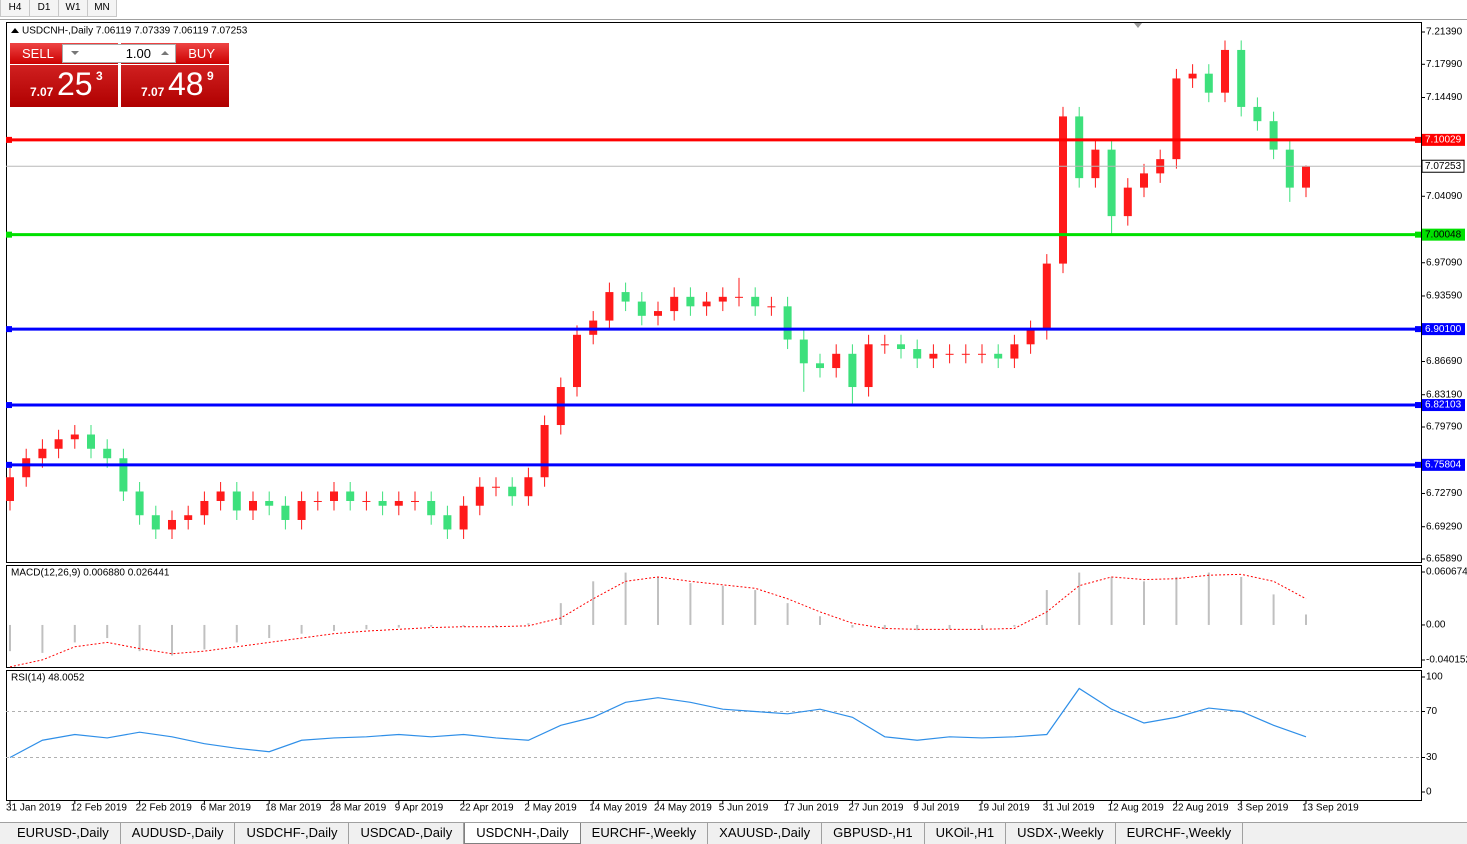 This screenshot has height=844, width=1467. What do you see at coordinates (618, 808) in the screenshot?
I see `x-tick-label: 14 May 2019` at bounding box center [618, 808].